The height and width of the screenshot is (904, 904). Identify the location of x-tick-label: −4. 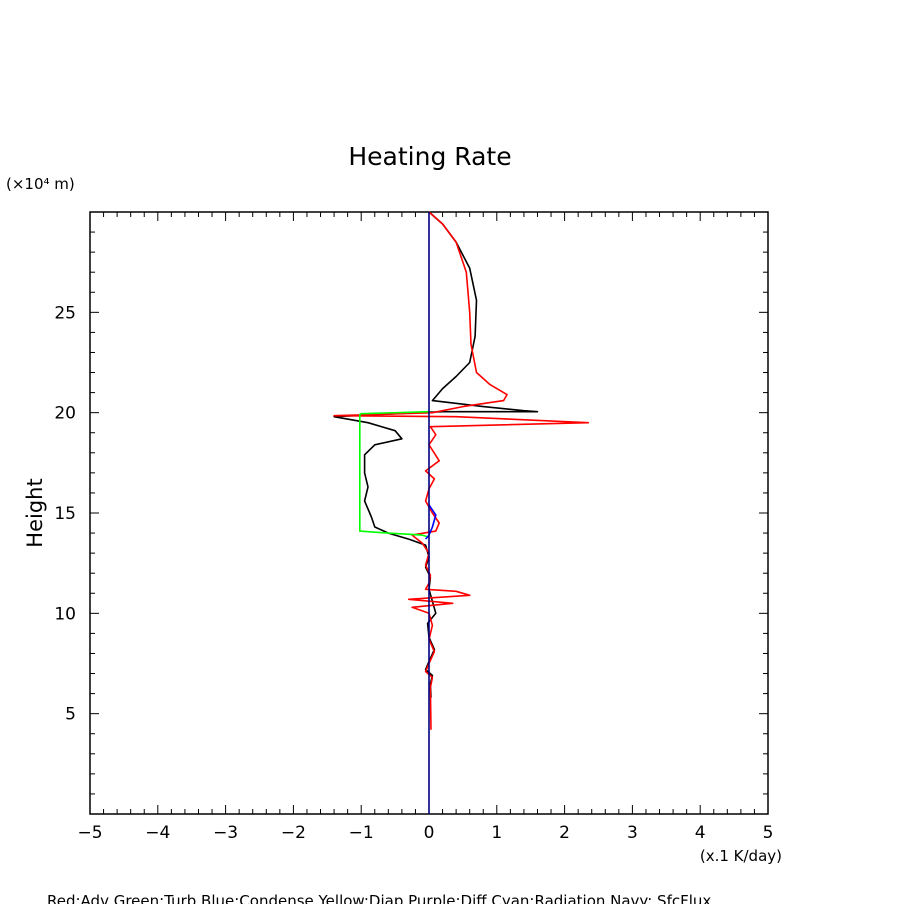
(157, 833).